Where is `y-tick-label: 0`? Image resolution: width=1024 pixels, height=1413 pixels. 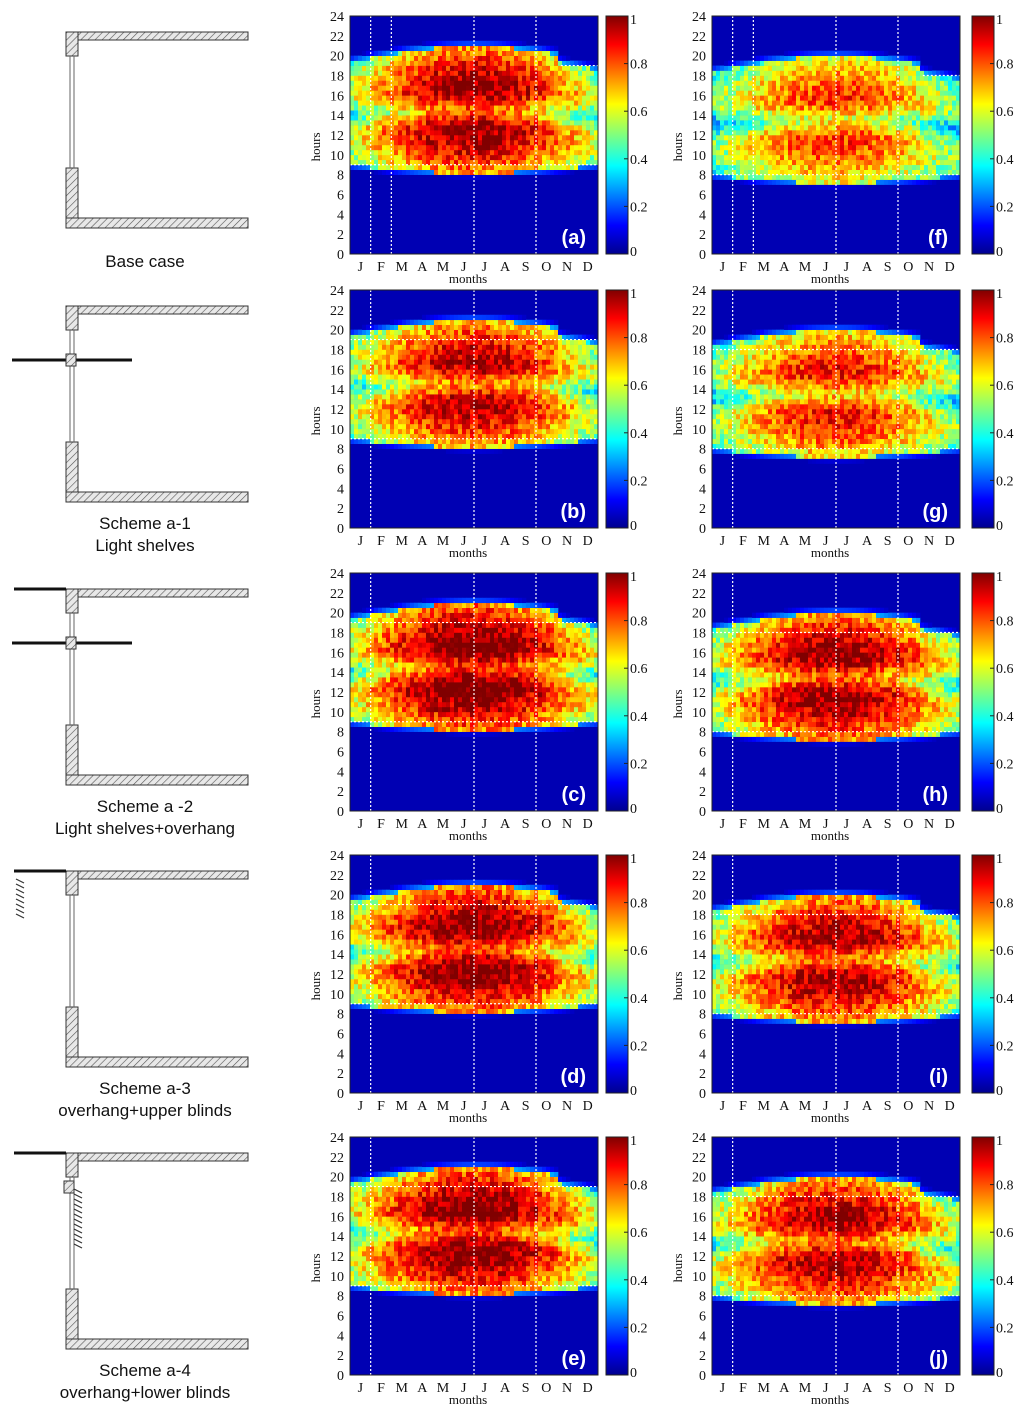 y-tick-label: 0 is located at coordinates (340, 529).